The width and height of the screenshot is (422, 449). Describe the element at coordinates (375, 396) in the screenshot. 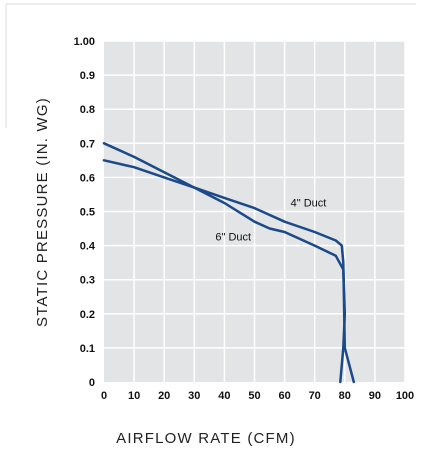

I see `x-tick-label: 90` at that location.